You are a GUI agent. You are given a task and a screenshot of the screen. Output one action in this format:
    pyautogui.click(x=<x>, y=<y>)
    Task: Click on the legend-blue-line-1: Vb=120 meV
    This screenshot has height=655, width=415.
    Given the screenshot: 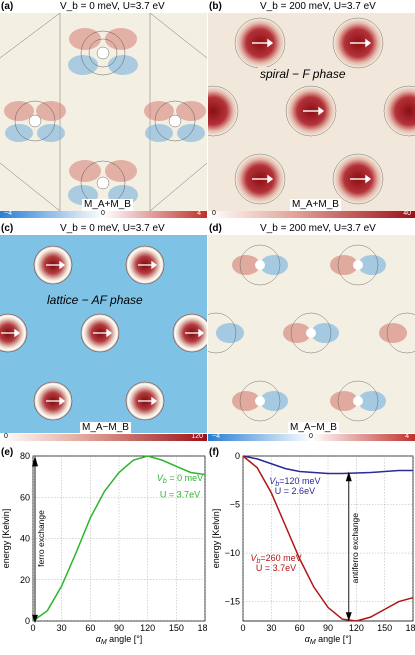 What is the action you would take?
    pyautogui.click(x=294, y=482)
    